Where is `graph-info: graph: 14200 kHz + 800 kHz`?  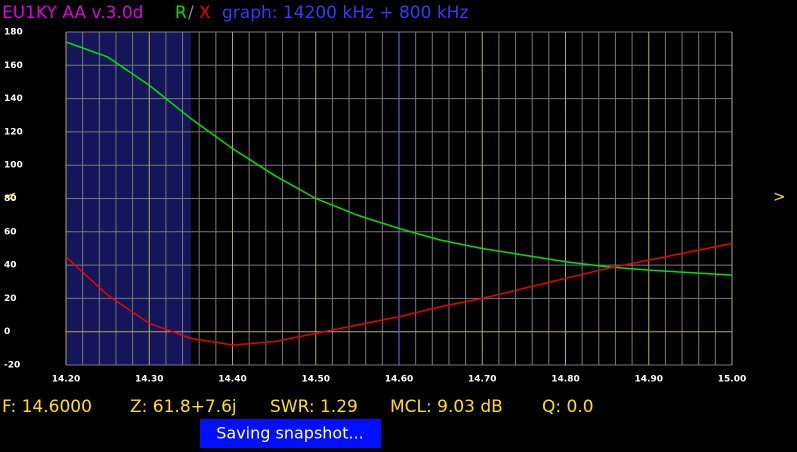
graph-info: graph: 14200 kHz + 800 kHz is located at coordinates (345, 13).